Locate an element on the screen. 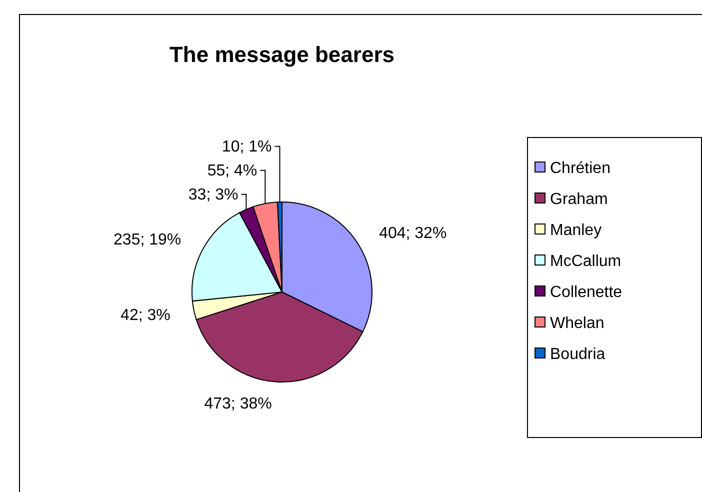 The height and width of the screenshot is (492, 702). legend-label: Collenette is located at coordinates (586, 292).